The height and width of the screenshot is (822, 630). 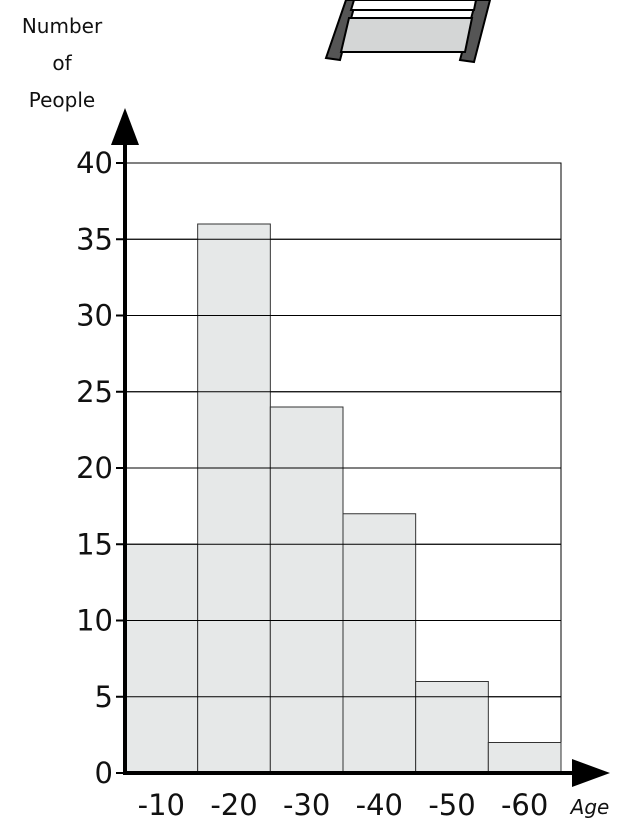 I want to click on x-tick-label--30: -30, so click(x=306, y=805).